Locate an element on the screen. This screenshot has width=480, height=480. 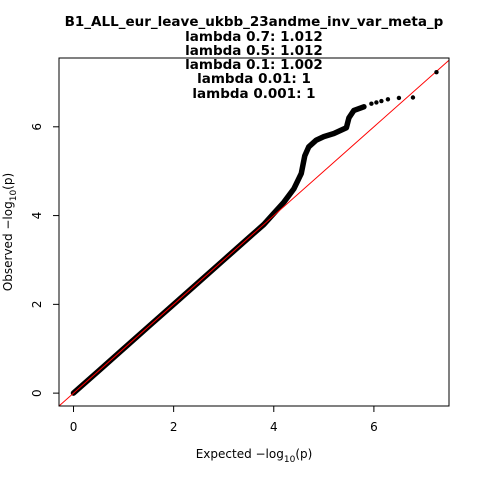
x-axis: 0 2 4 6 is located at coordinates (224, 420).